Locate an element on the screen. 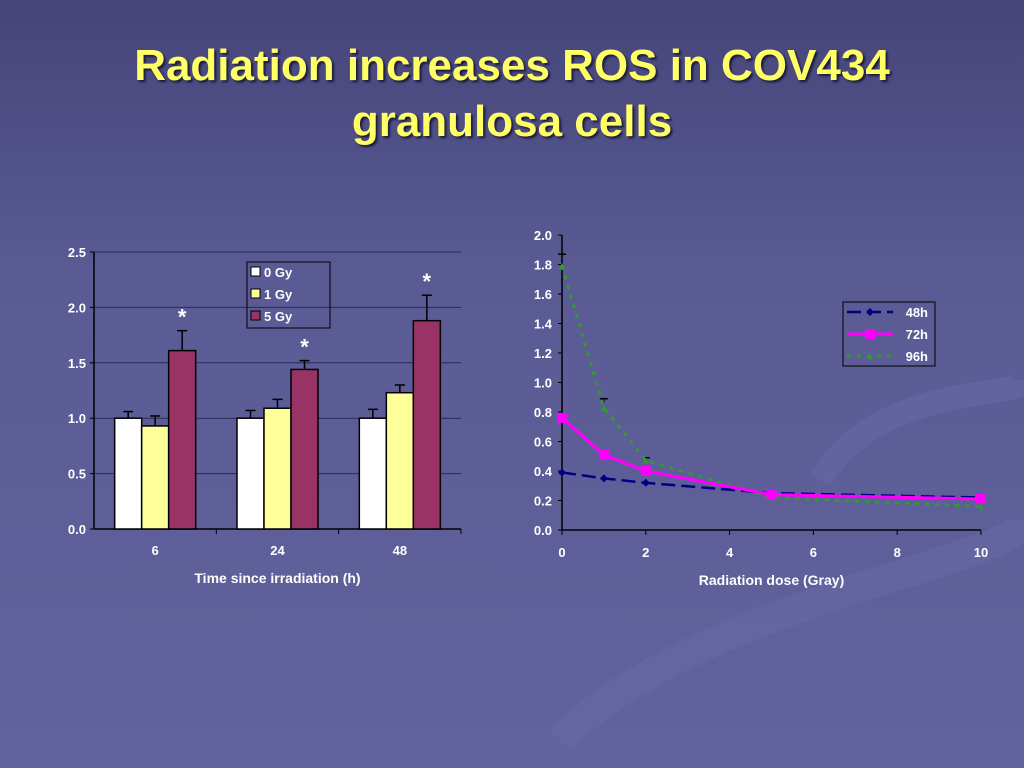  line-legend: 48h 72h 96h is located at coordinates (889, 334).